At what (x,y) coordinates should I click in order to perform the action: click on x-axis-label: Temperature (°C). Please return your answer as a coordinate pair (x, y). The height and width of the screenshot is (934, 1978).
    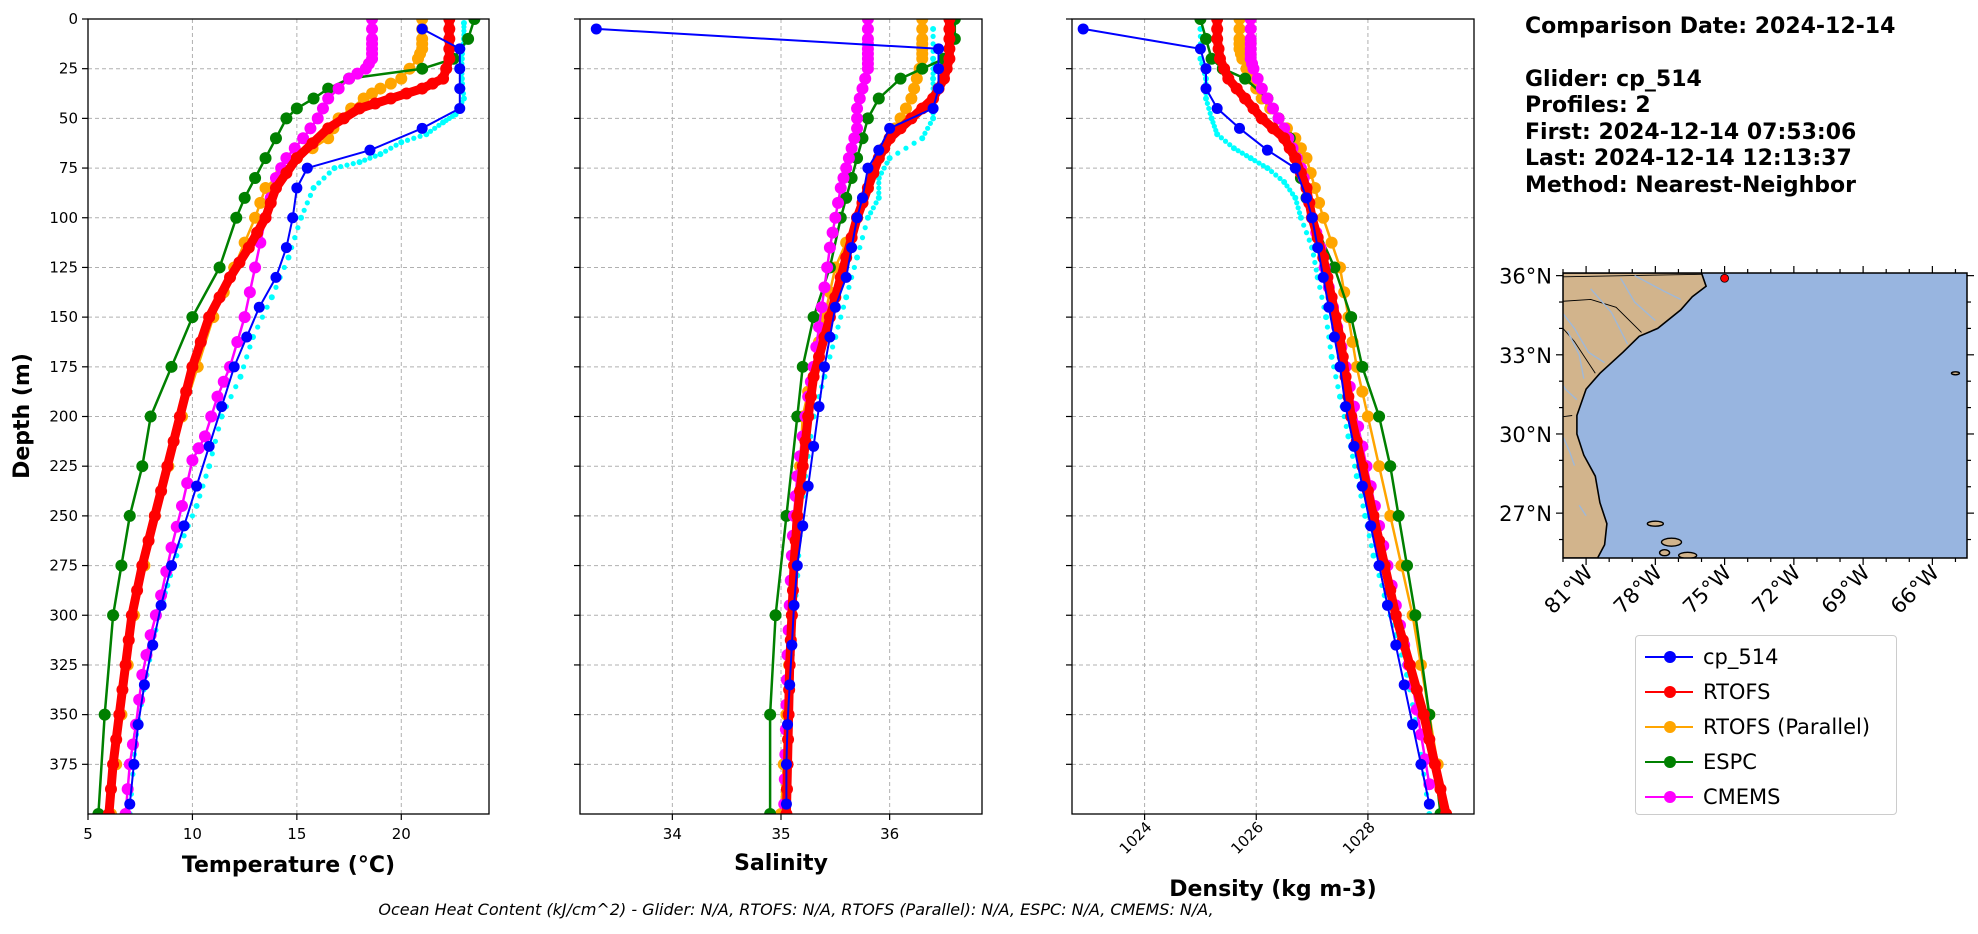
    Looking at the image, I should click on (288, 865).